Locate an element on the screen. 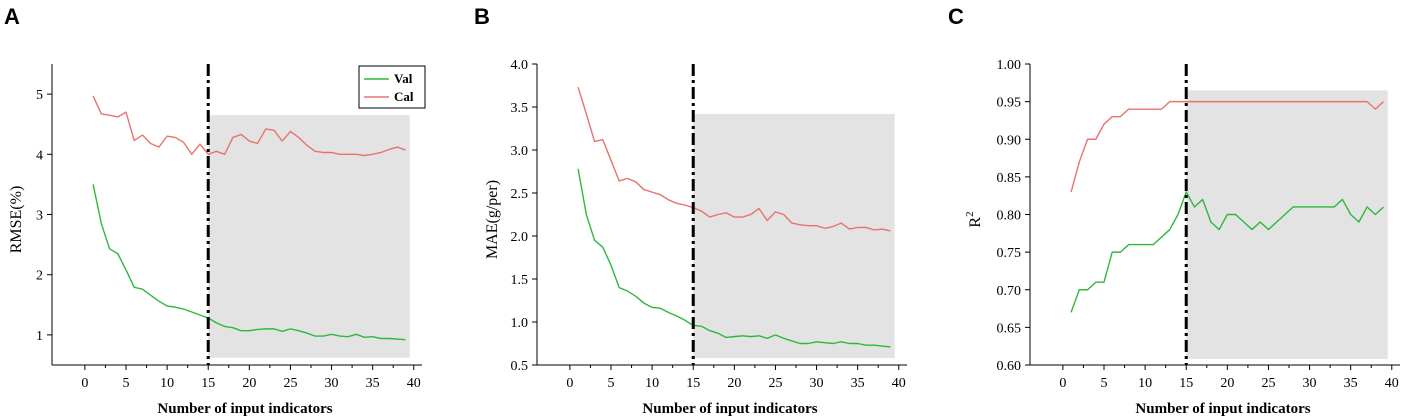 The height and width of the screenshot is (418, 1417). y-tick-label: 0.85 is located at coordinates (1009, 178).